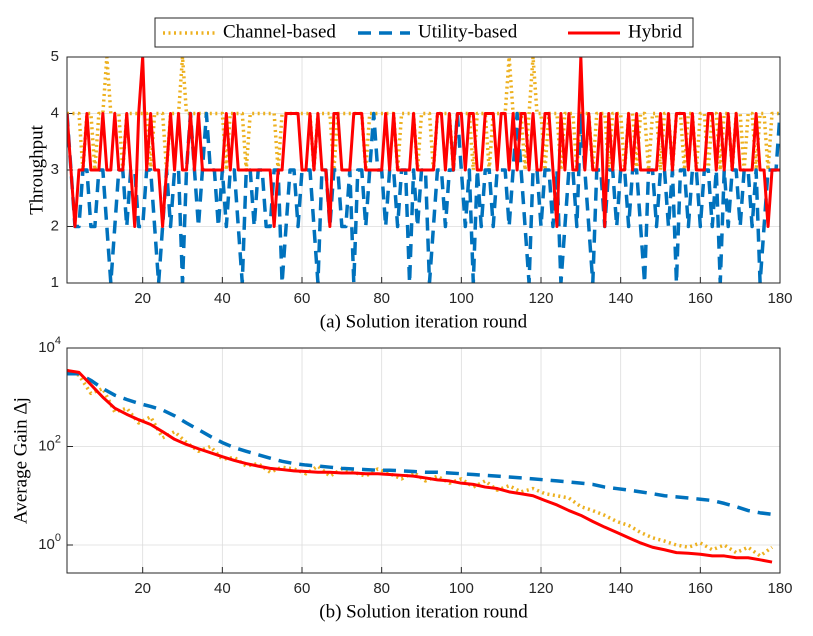 The image size is (813, 636). What do you see at coordinates (20, 460) in the screenshot?
I see `y-axis-label: Average Gain Δj` at bounding box center [20, 460].